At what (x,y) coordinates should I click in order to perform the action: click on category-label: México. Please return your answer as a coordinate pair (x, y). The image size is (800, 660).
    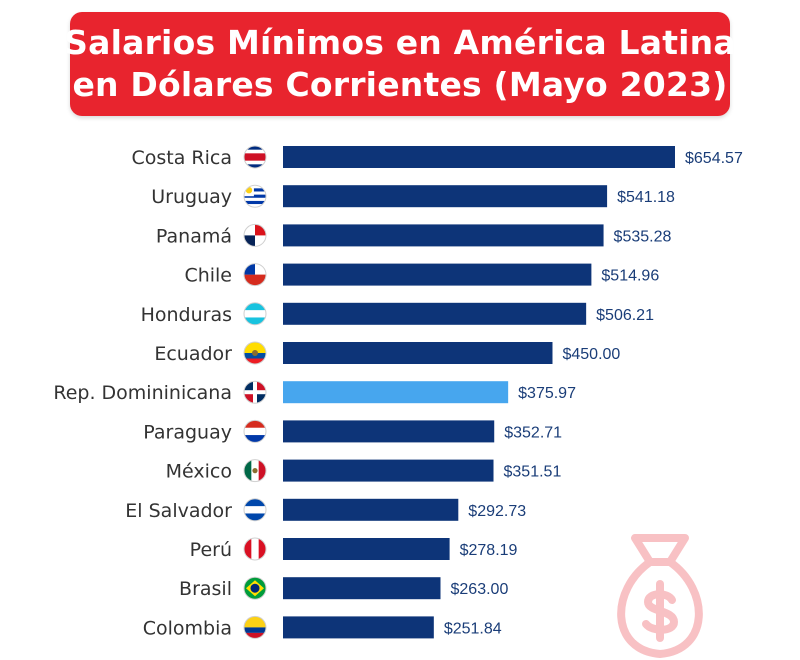
    Looking at the image, I should click on (199, 472).